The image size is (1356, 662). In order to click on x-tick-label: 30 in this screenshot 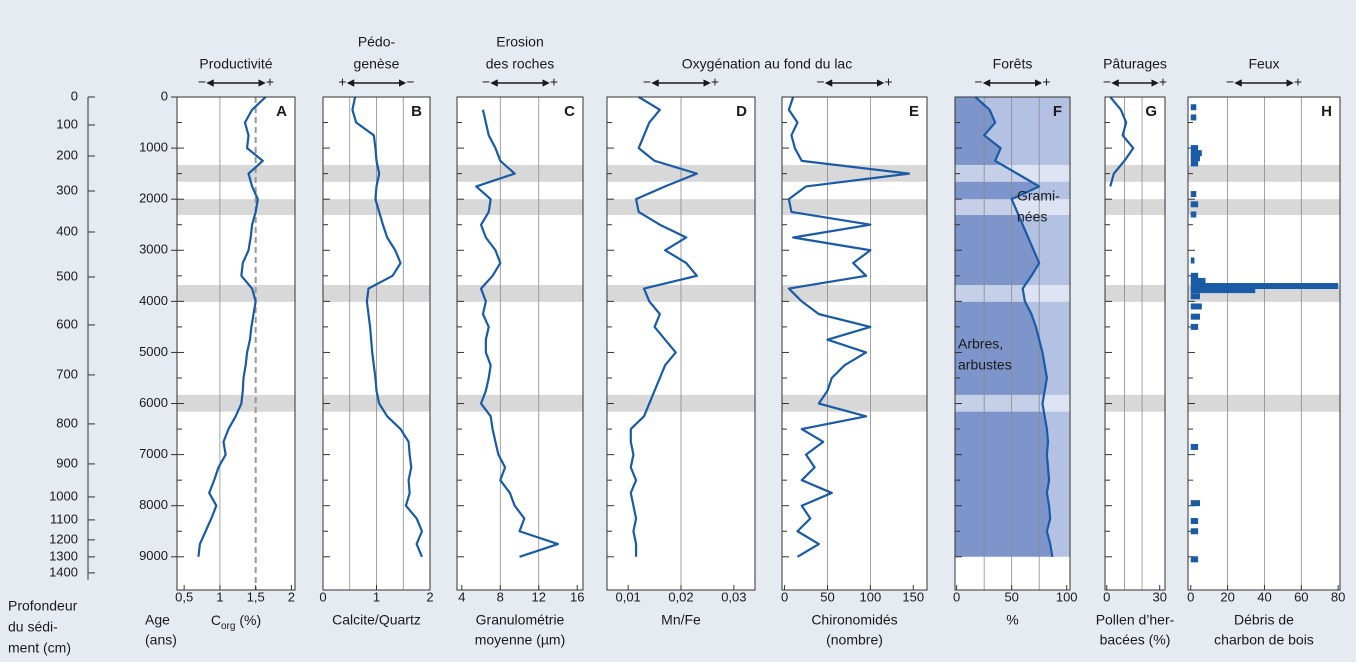, I will do `click(1159, 596)`.